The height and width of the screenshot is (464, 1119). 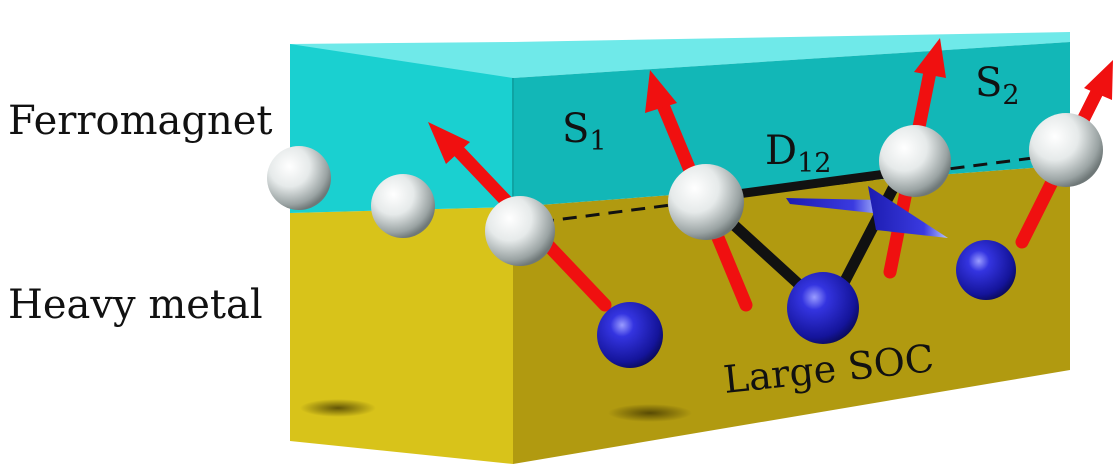 I want to click on heavy-metal-front-face, so click(x=401, y=335).